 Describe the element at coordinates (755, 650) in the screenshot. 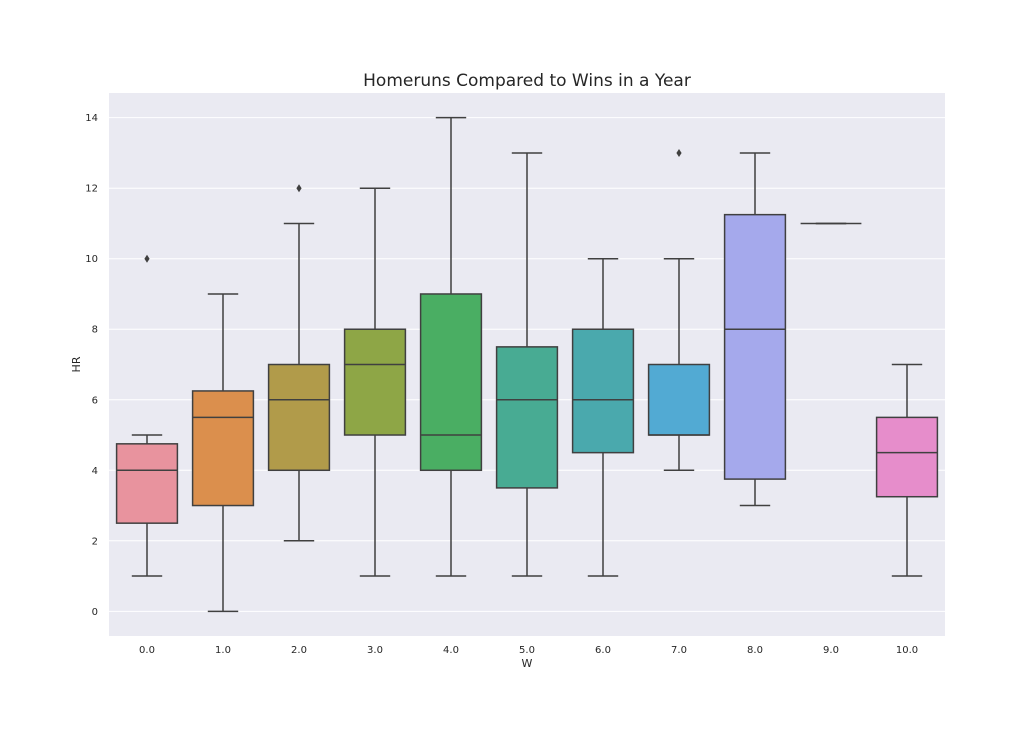

I see `x-tick-label: 8.0` at that location.